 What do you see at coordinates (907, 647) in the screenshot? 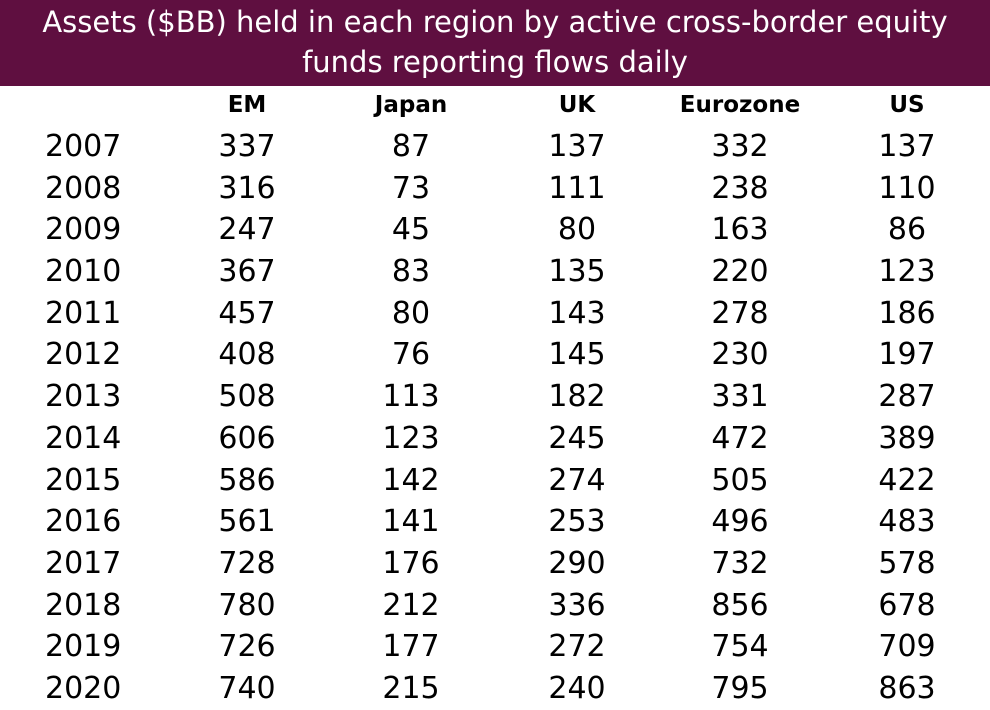
I see `cell-us: 709` at bounding box center [907, 647].